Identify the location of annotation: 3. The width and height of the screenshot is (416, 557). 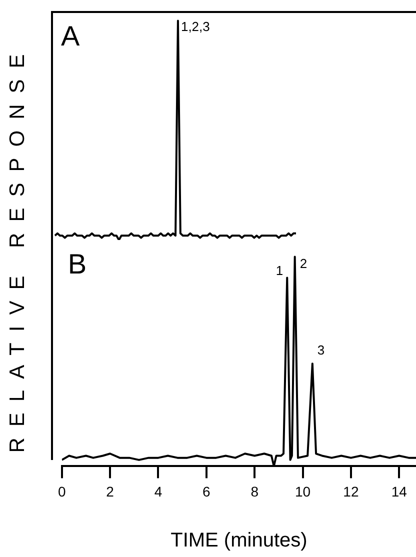
(321, 350).